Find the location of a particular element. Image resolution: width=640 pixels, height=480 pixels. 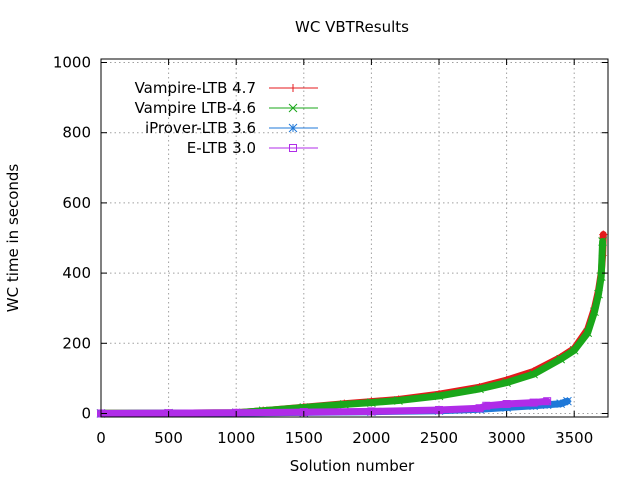

legend-label: E-LTB 3.0 is located at coordinates (221, 148).